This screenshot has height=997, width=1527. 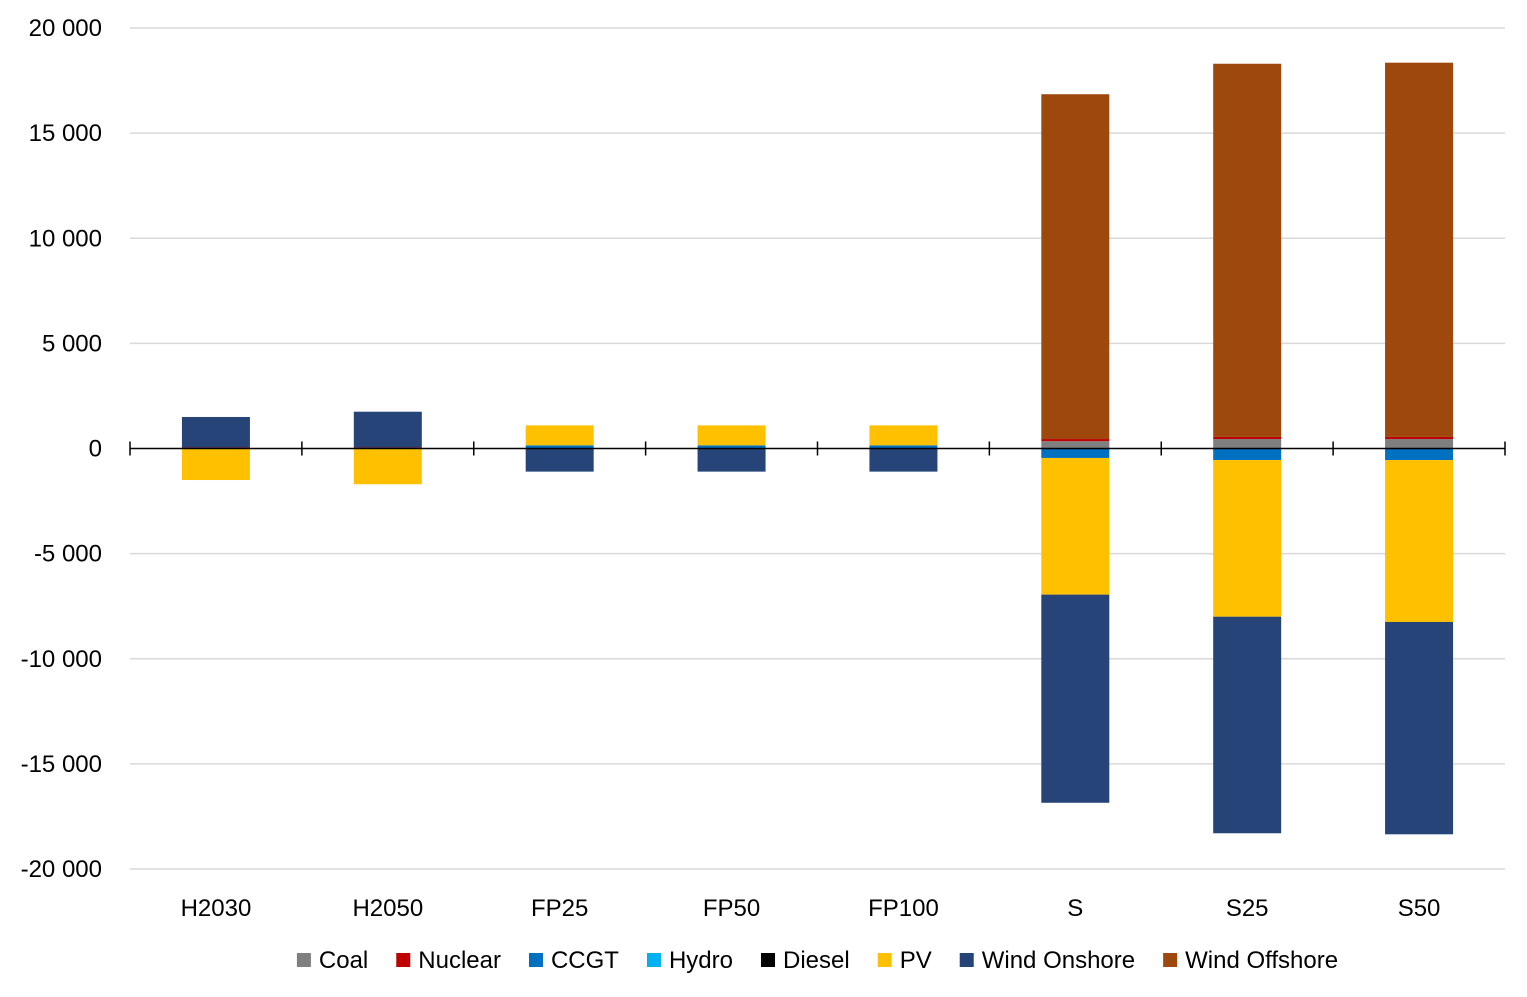 What do you see at coordinates (1247, 908) in the screenshot?
I see `x-tick-label: S25` at bounding box center [1247, 908].